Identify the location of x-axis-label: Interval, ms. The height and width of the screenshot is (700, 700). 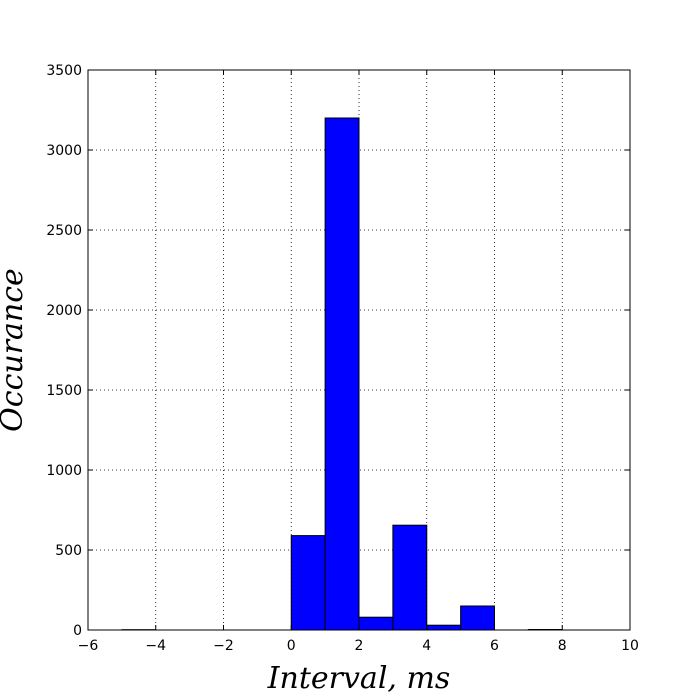
(359, 678).